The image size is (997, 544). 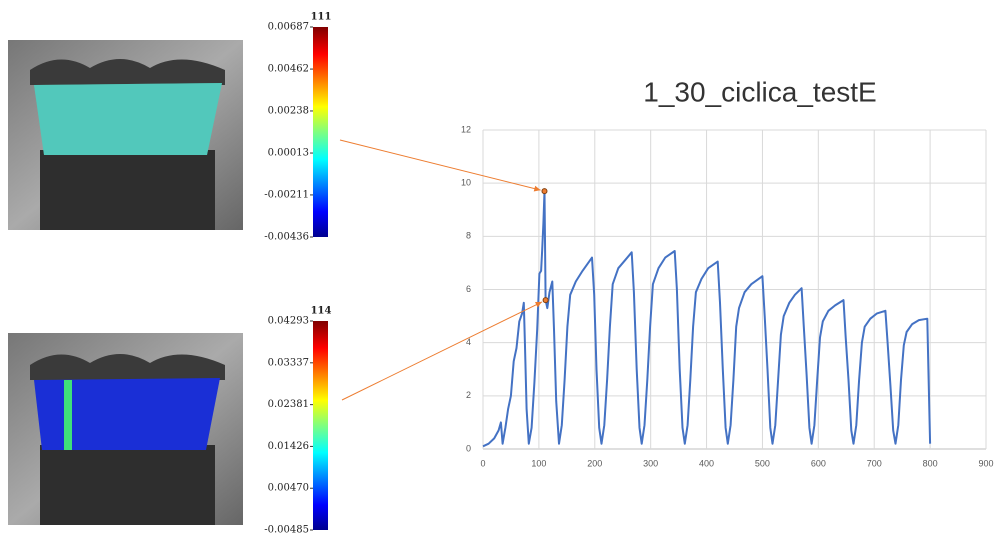 I want to click on colorbar-tick-label: 0.00470, so click(x=288, y=488).